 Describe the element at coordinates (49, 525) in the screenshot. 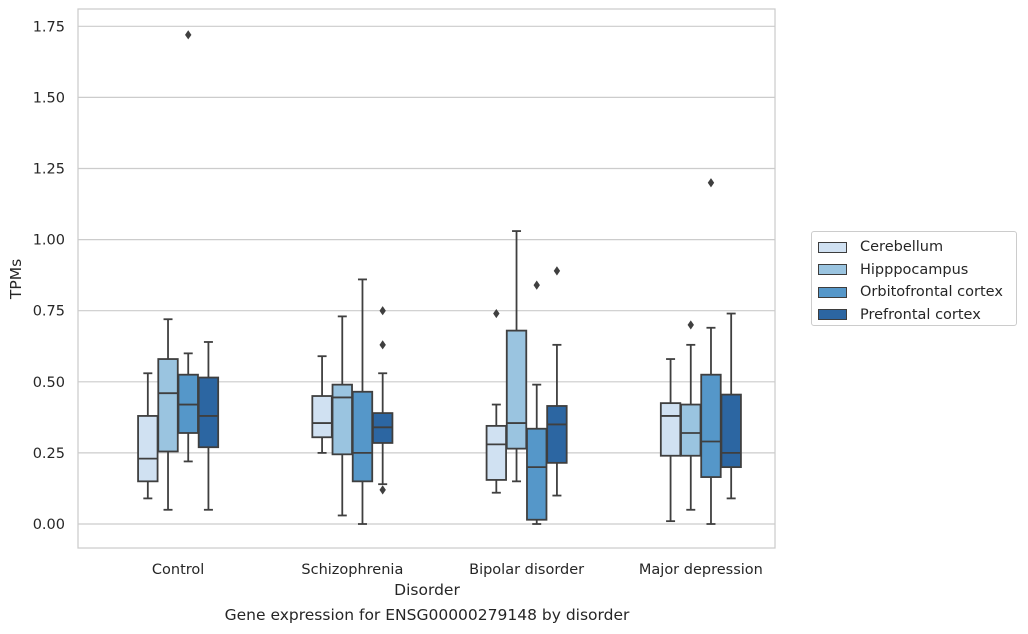

I see `y-tick-label: 0.00` at that location.